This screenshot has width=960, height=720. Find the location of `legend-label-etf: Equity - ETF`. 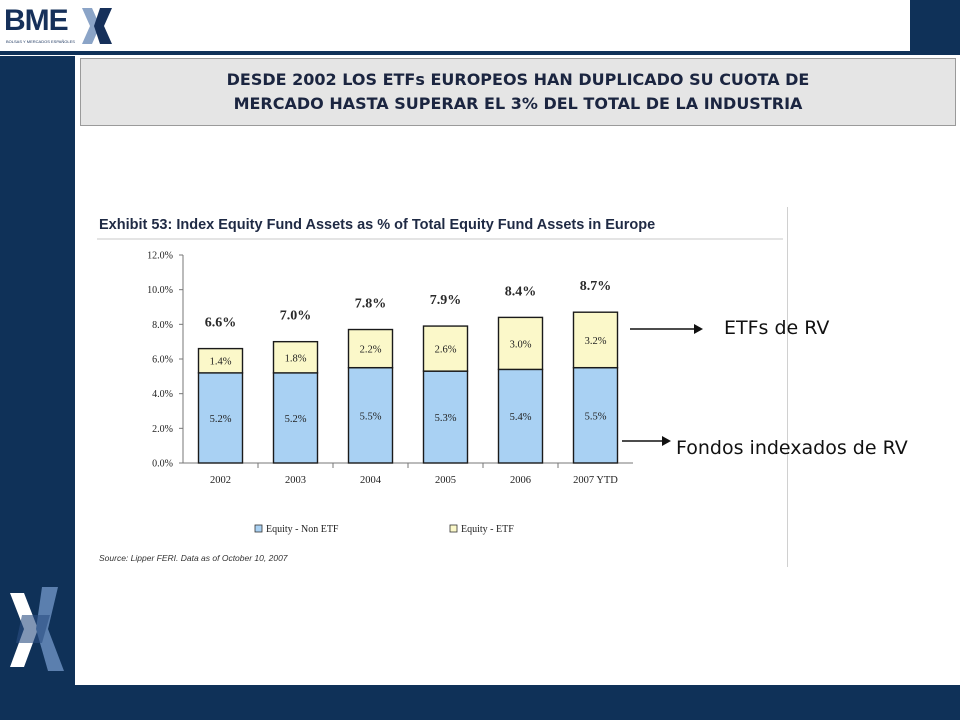

legend-label-etf: Equity - ETF is located at coordinates (487, 529).